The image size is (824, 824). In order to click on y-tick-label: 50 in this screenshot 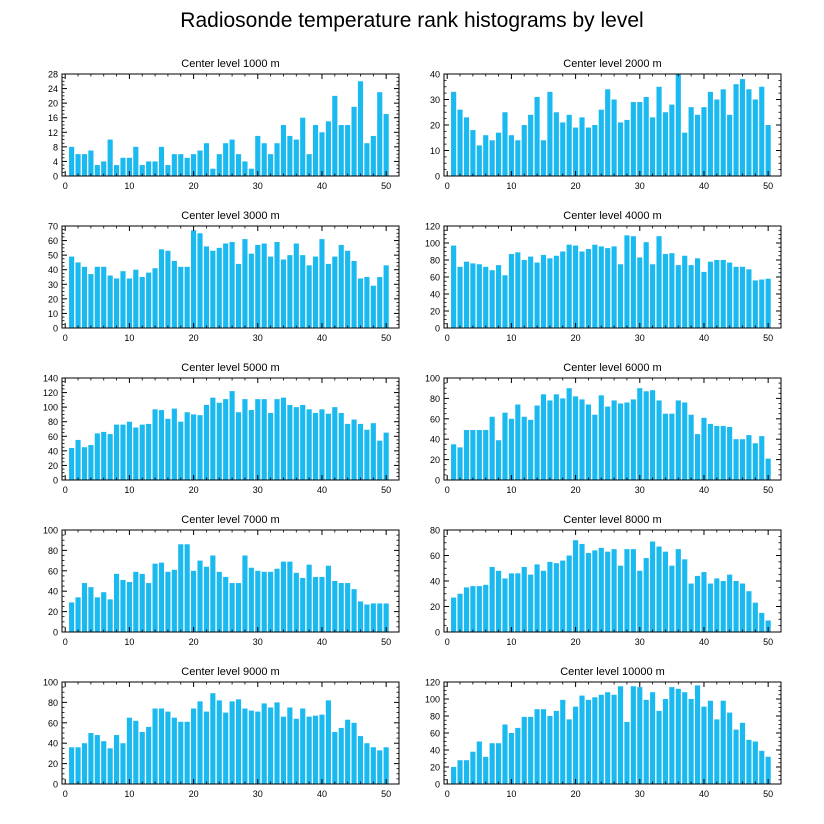, I will do `click(53, 256)`.